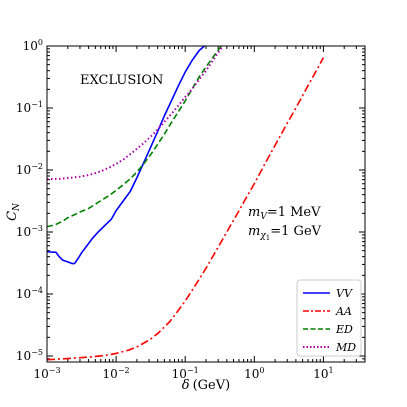 This screenshot has height=407, width=407. I want to click on legend-label-vv: VV, so click(344, 293).